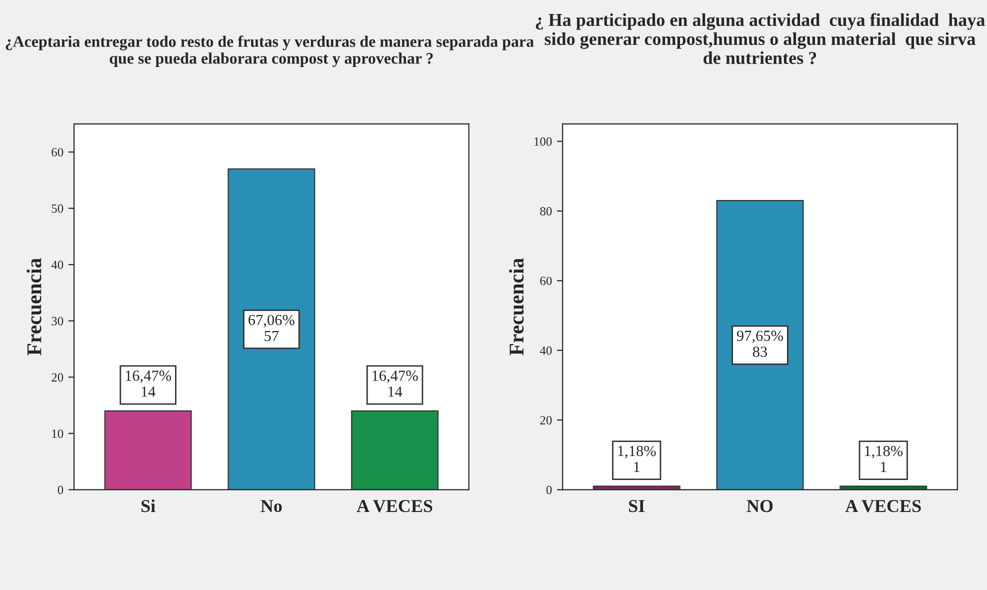 The height and width of the screenshot is (590, 987). I want to click on y-tick-label: 80, so click(546, 211).